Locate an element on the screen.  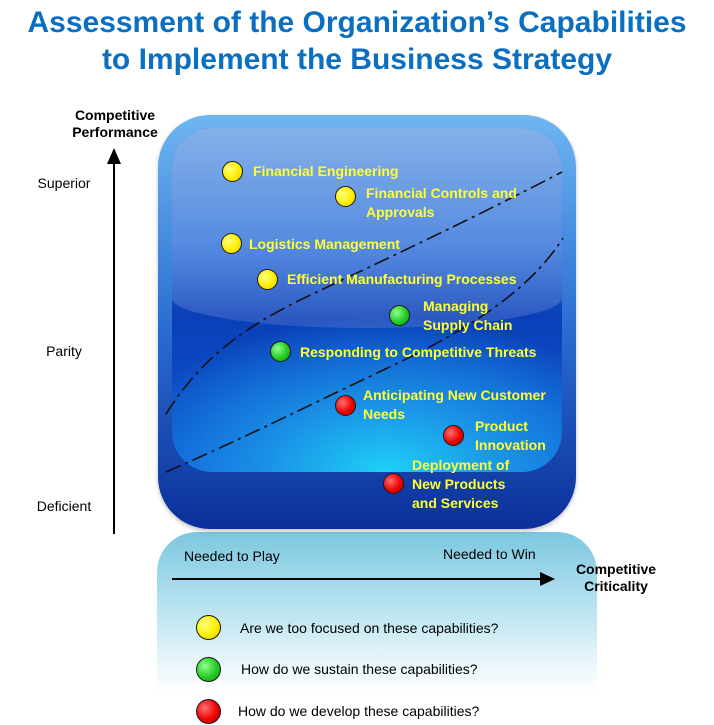
capability-dot-deployment is located at coordinates (393, 483).